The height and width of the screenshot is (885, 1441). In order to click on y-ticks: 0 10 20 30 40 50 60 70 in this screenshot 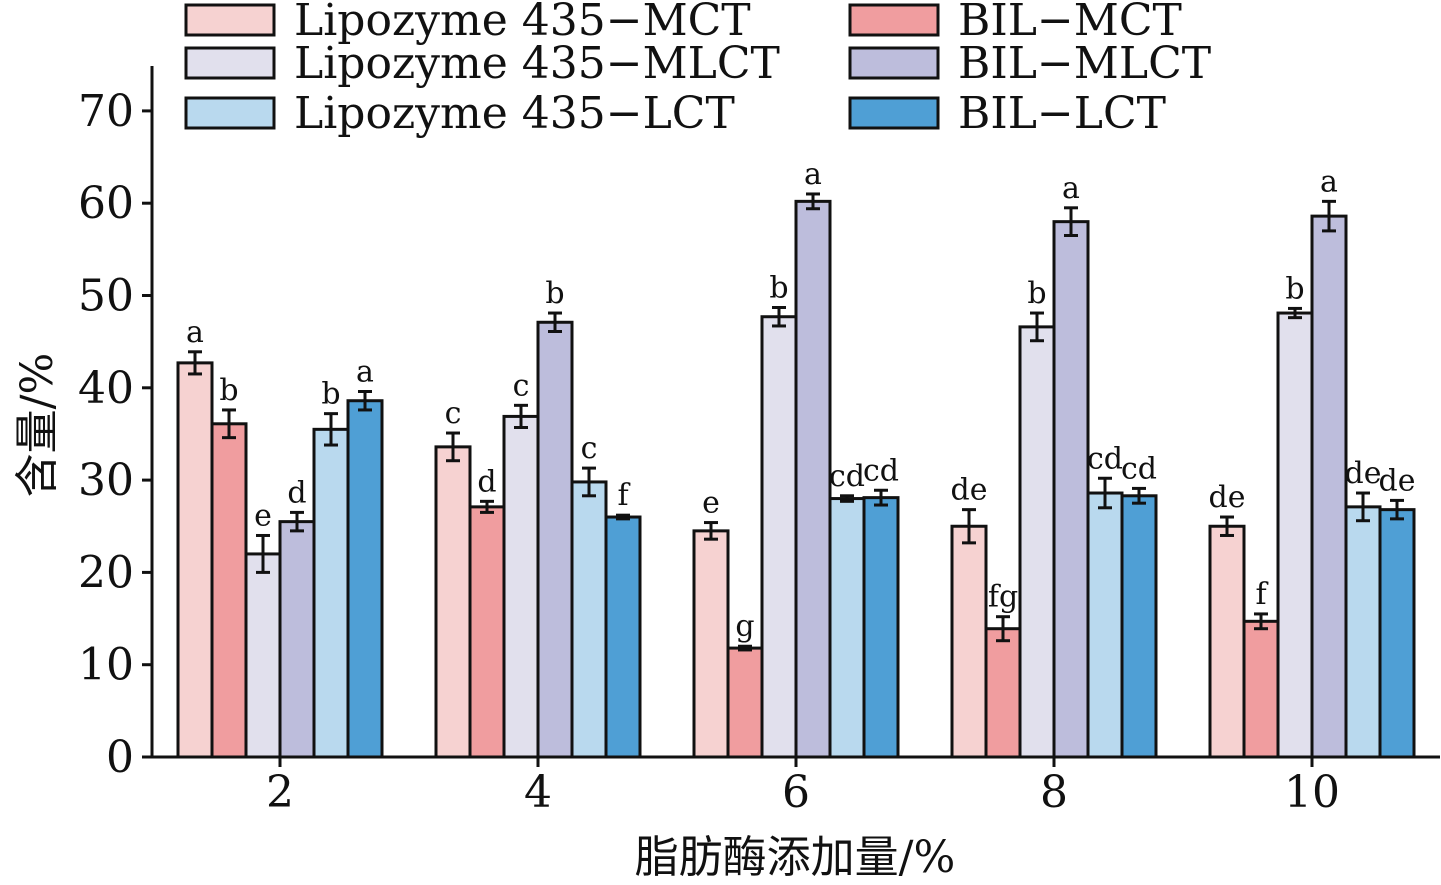, I will do `click(115, 434)`.